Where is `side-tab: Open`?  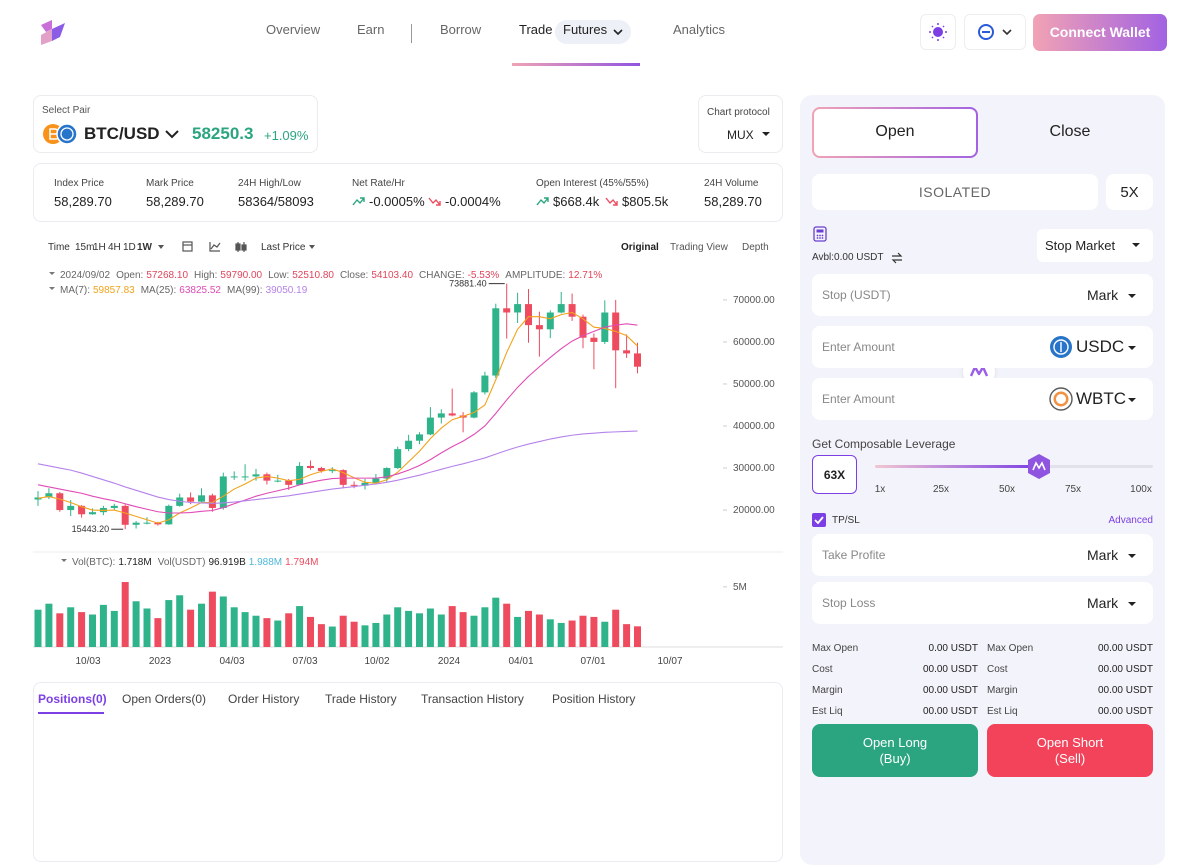
side-tab: Open is located at coordinates (895, 131).